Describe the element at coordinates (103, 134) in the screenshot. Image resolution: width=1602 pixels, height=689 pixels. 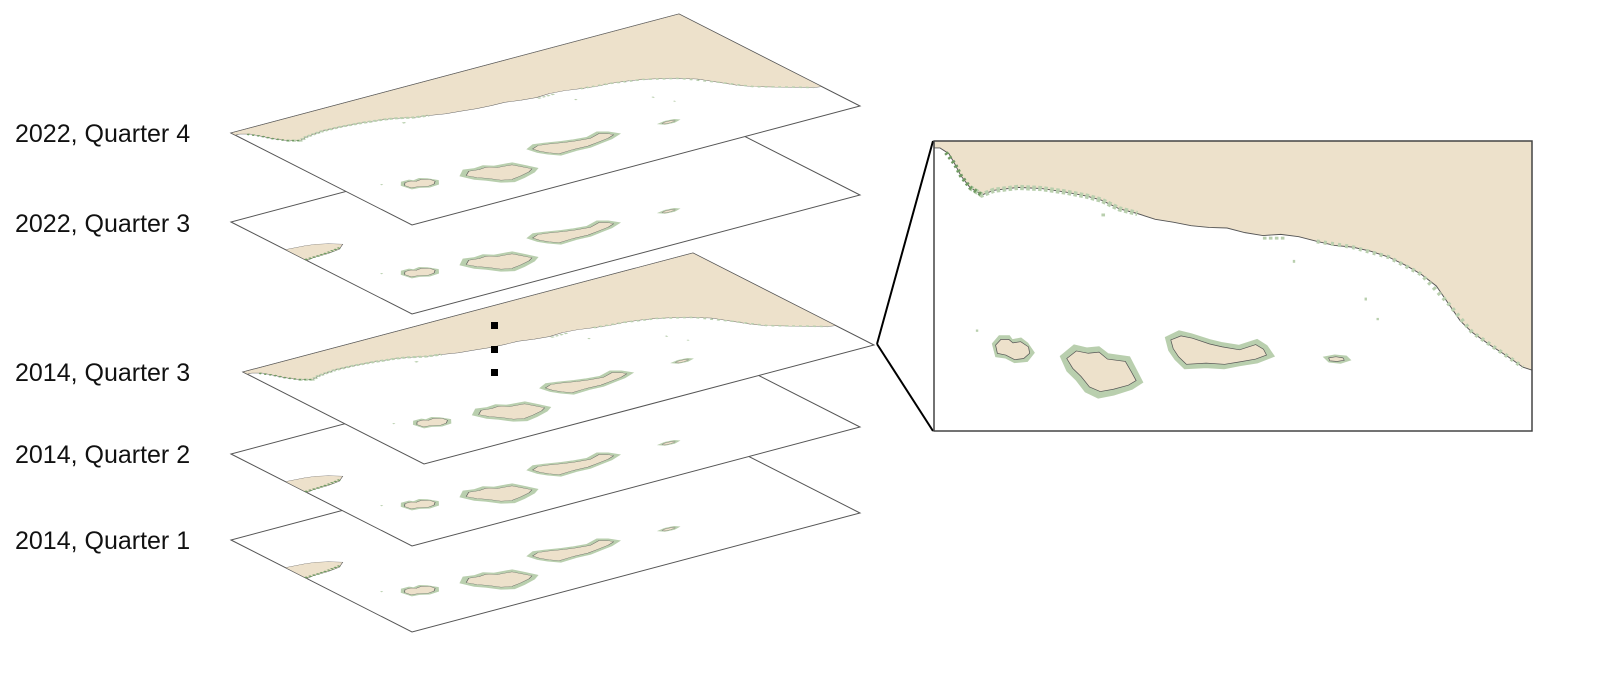
I see `layer-label-2022-q4: 2022, Quarter 4` at that location.